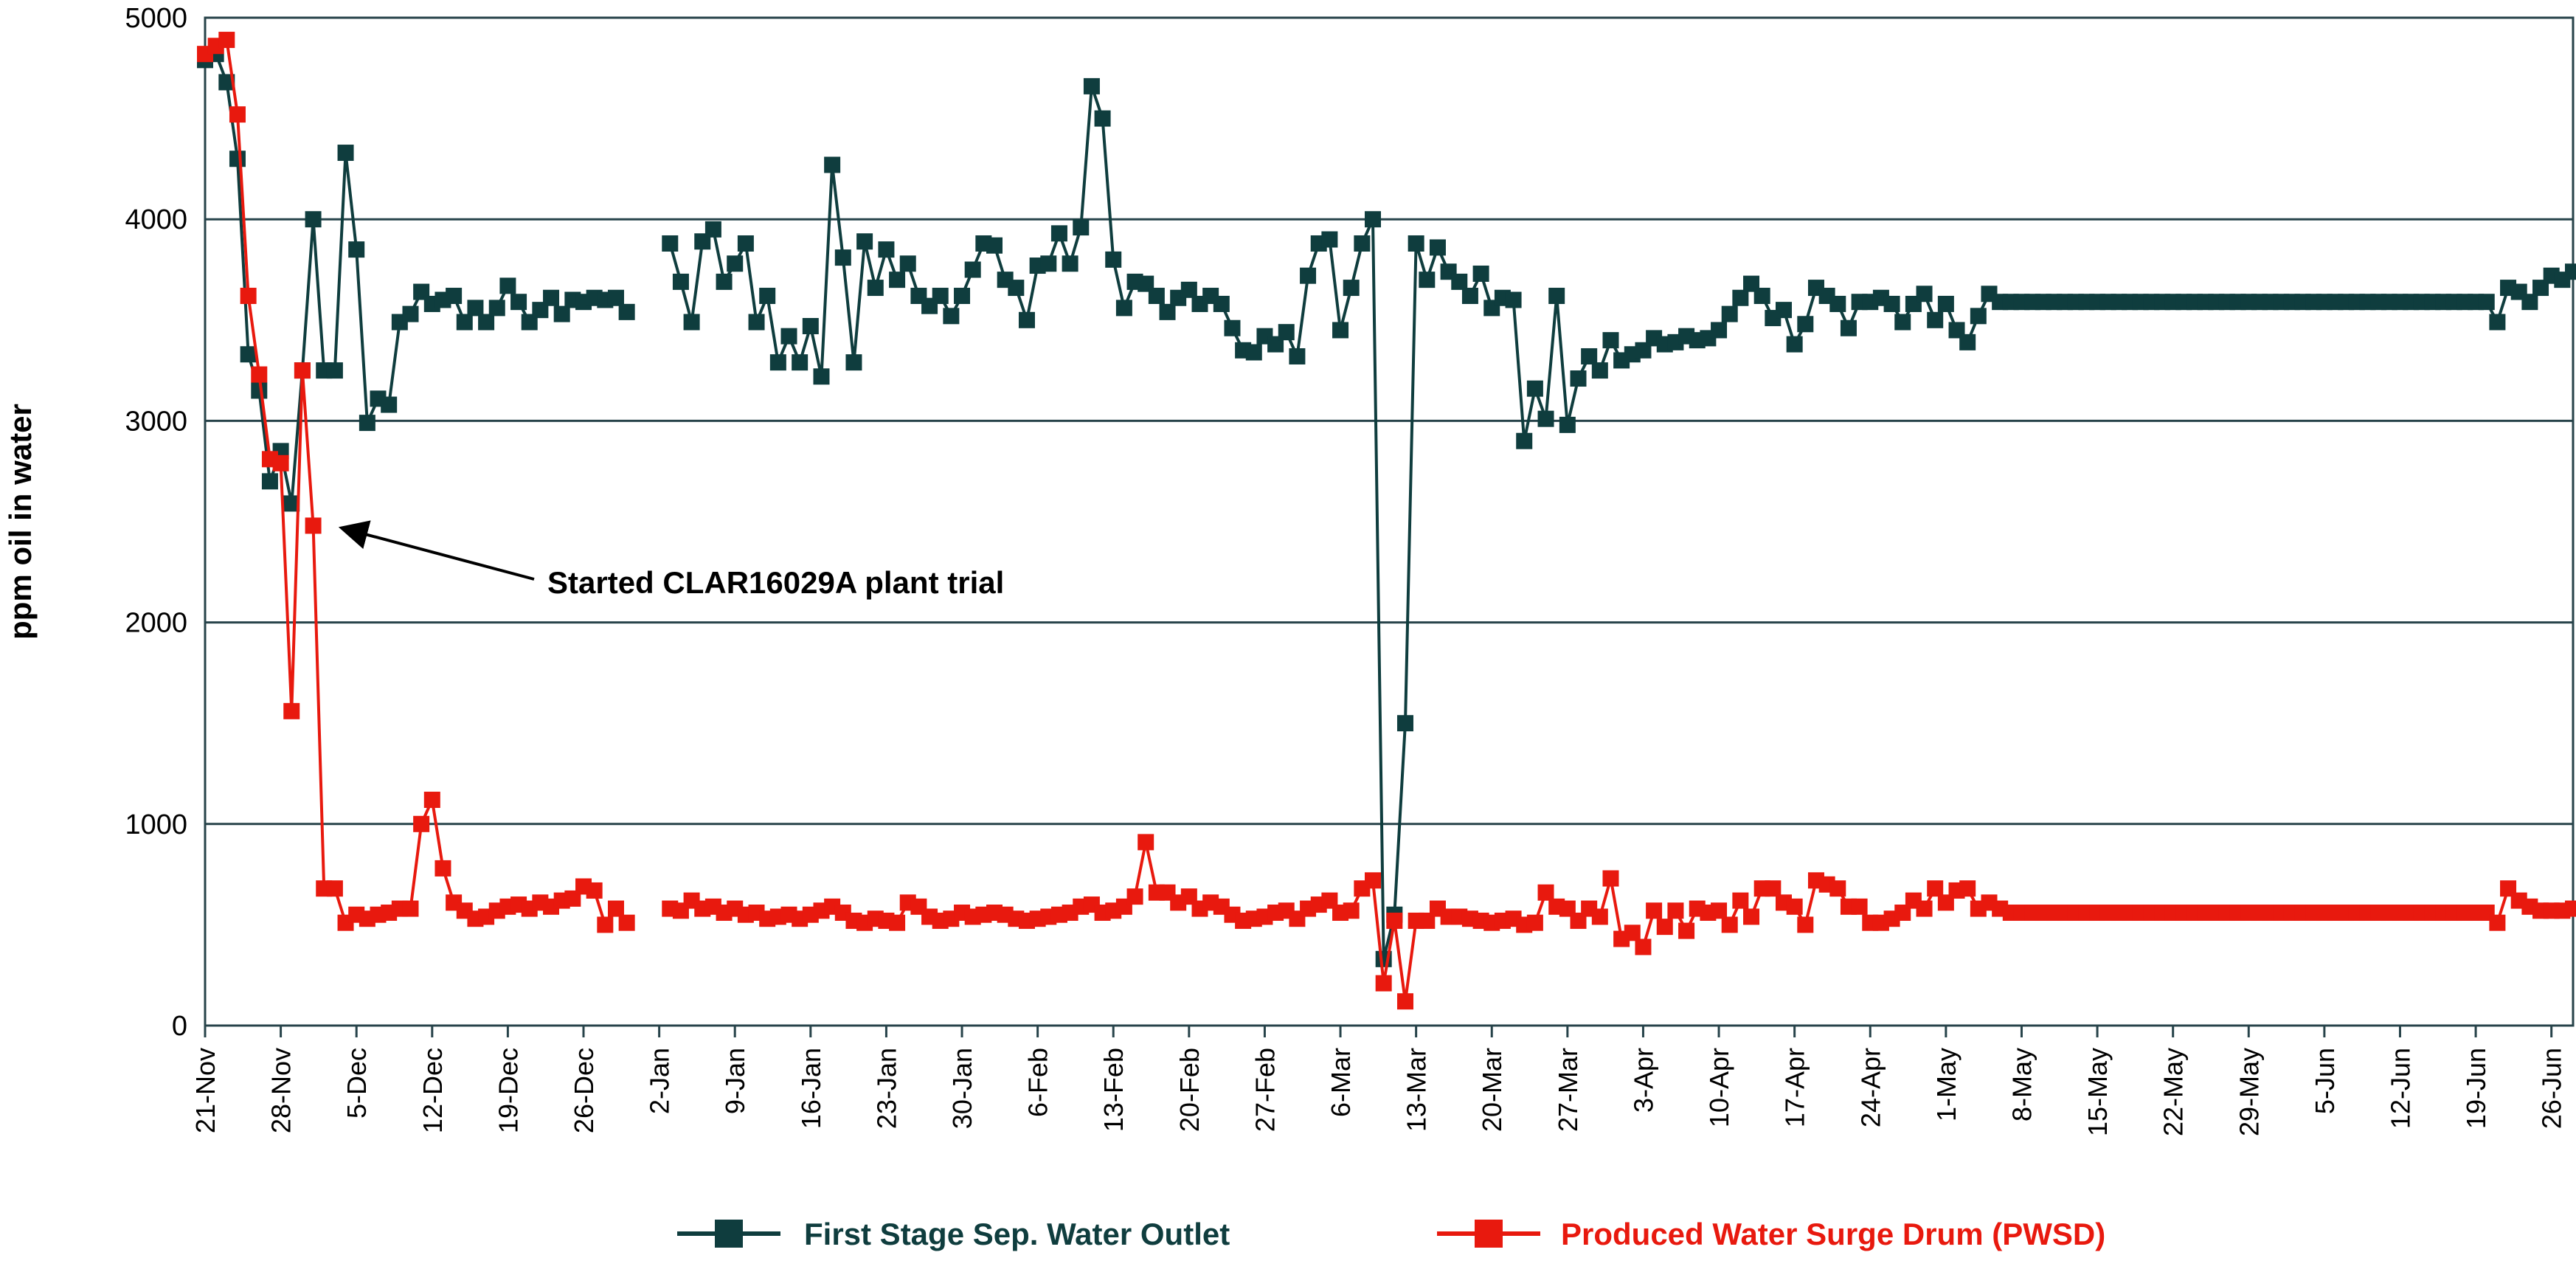 Image resolution: width=2576 pixels, height=1272 pixels. I want to click on x-tick-label: 27-Mar, so click(1568, 1090).